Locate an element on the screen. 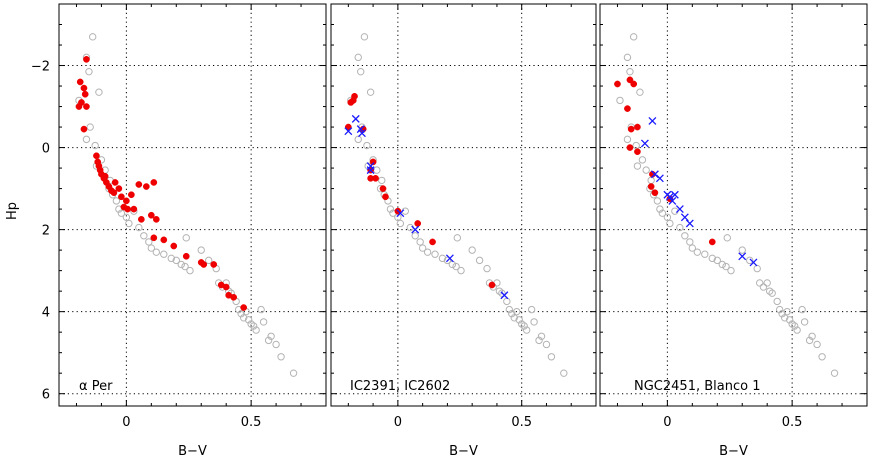  x-tick-label: 0 is located at coordinates (126, 422).